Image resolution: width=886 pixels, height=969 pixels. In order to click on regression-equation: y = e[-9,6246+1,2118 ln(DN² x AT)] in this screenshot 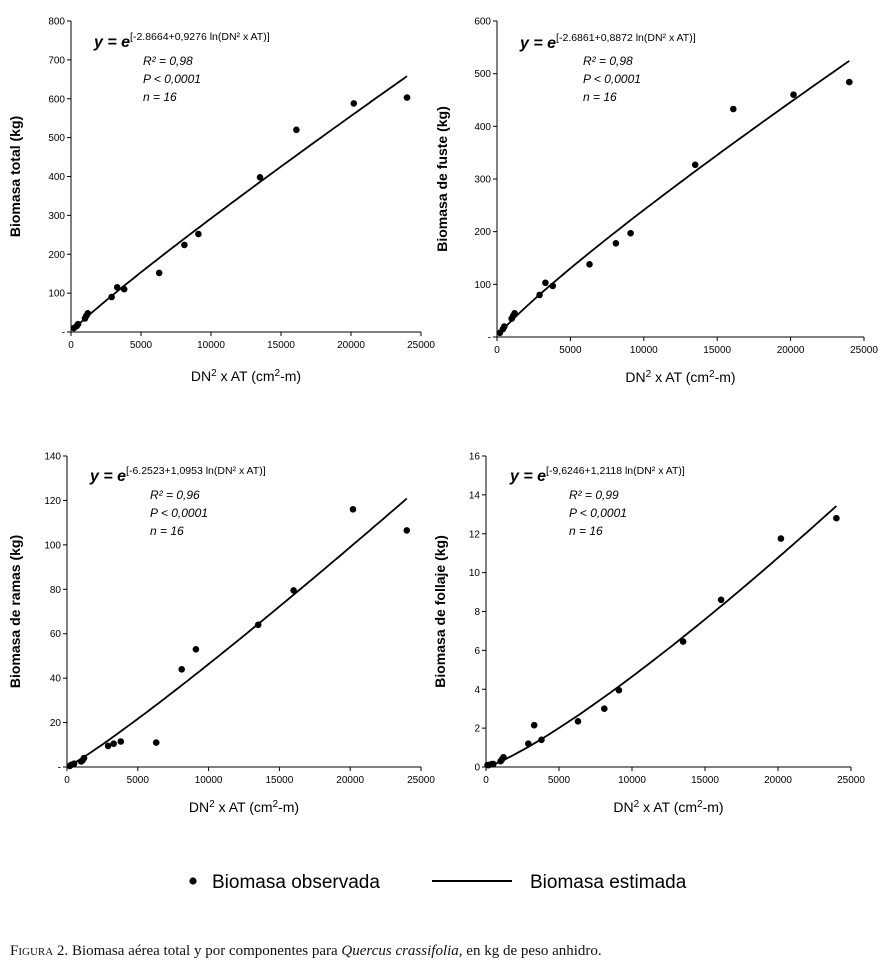, I will do `click(597, 475)`.